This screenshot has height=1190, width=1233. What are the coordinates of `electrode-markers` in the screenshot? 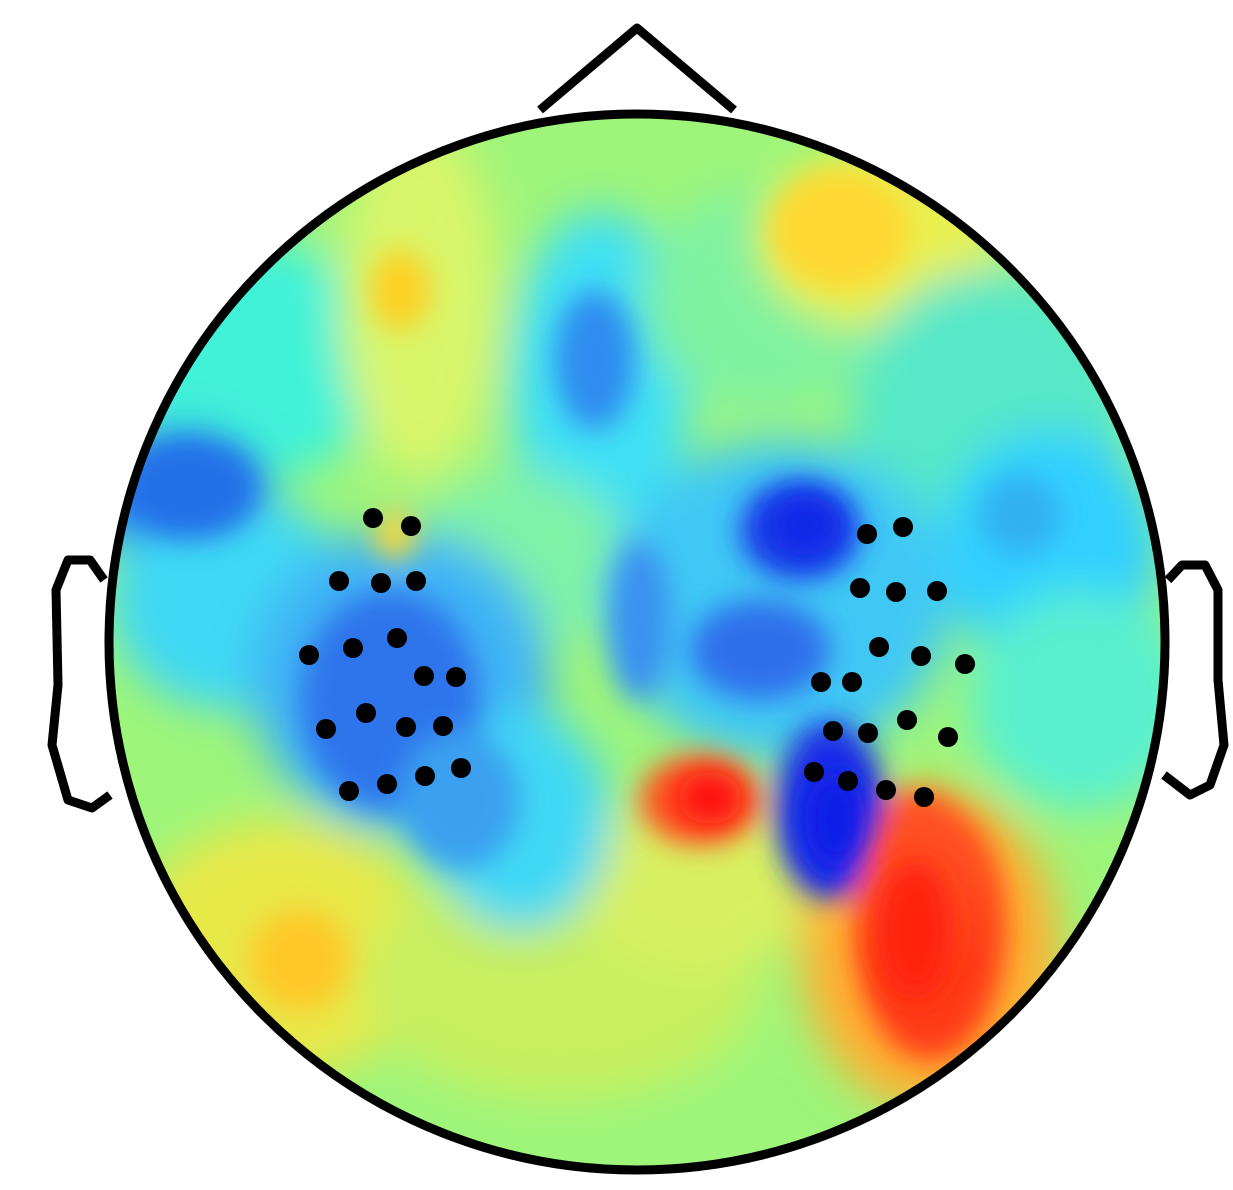 It's located at (637, 657).